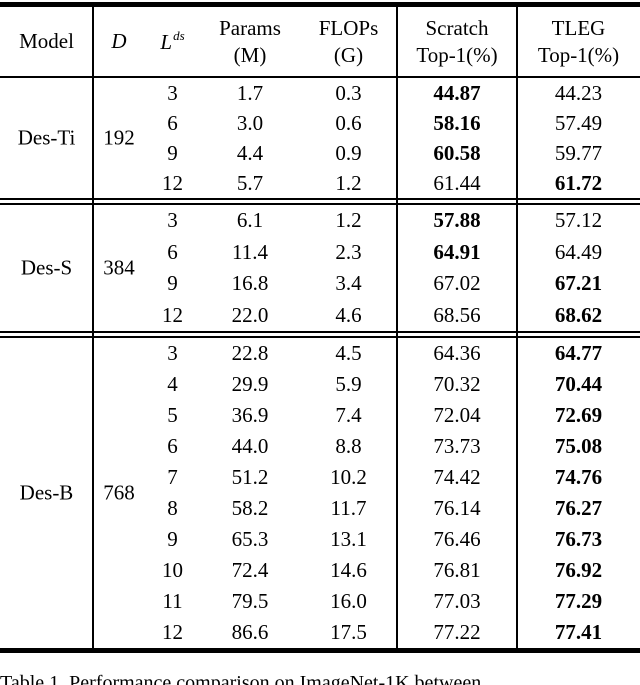 This screenshot has height=685, width=640. Describe the element at coordinates (457, 42) in the screenshot. I see `column-header-scratch: Scratch Top-1(%)` at that location.